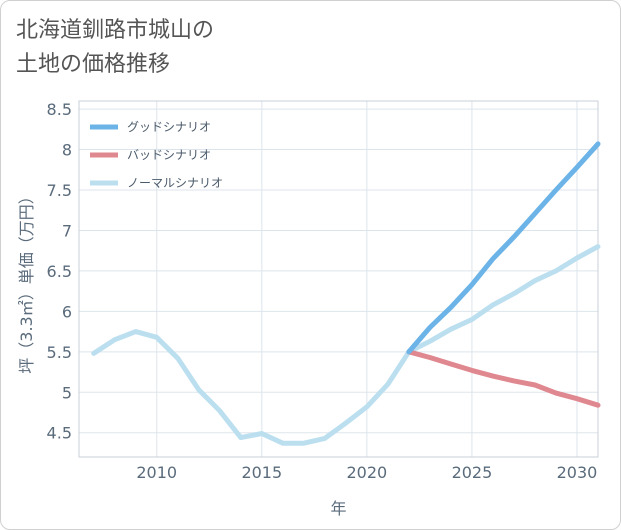  I want to click on y-tick-label: 7.5, so click(59, 190).